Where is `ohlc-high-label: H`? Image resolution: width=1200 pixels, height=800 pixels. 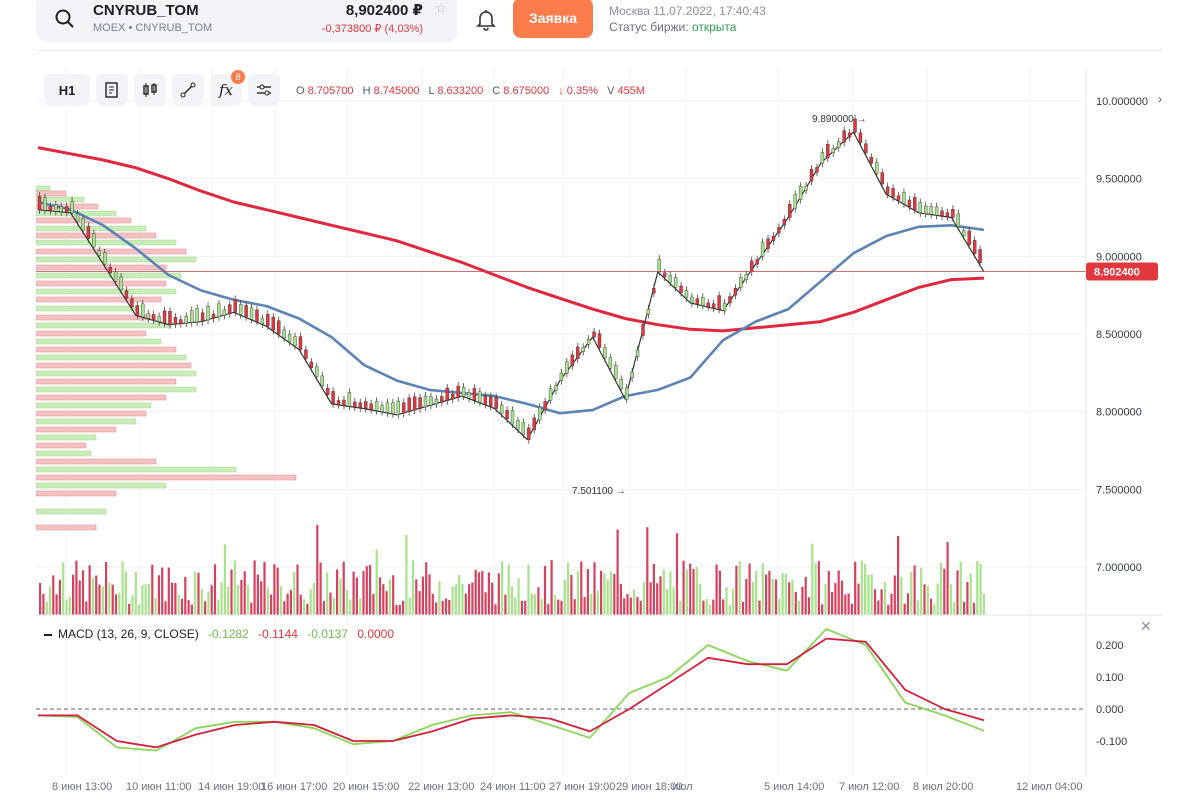 ohlc-high-label: H is located at coordinates (366, 91).